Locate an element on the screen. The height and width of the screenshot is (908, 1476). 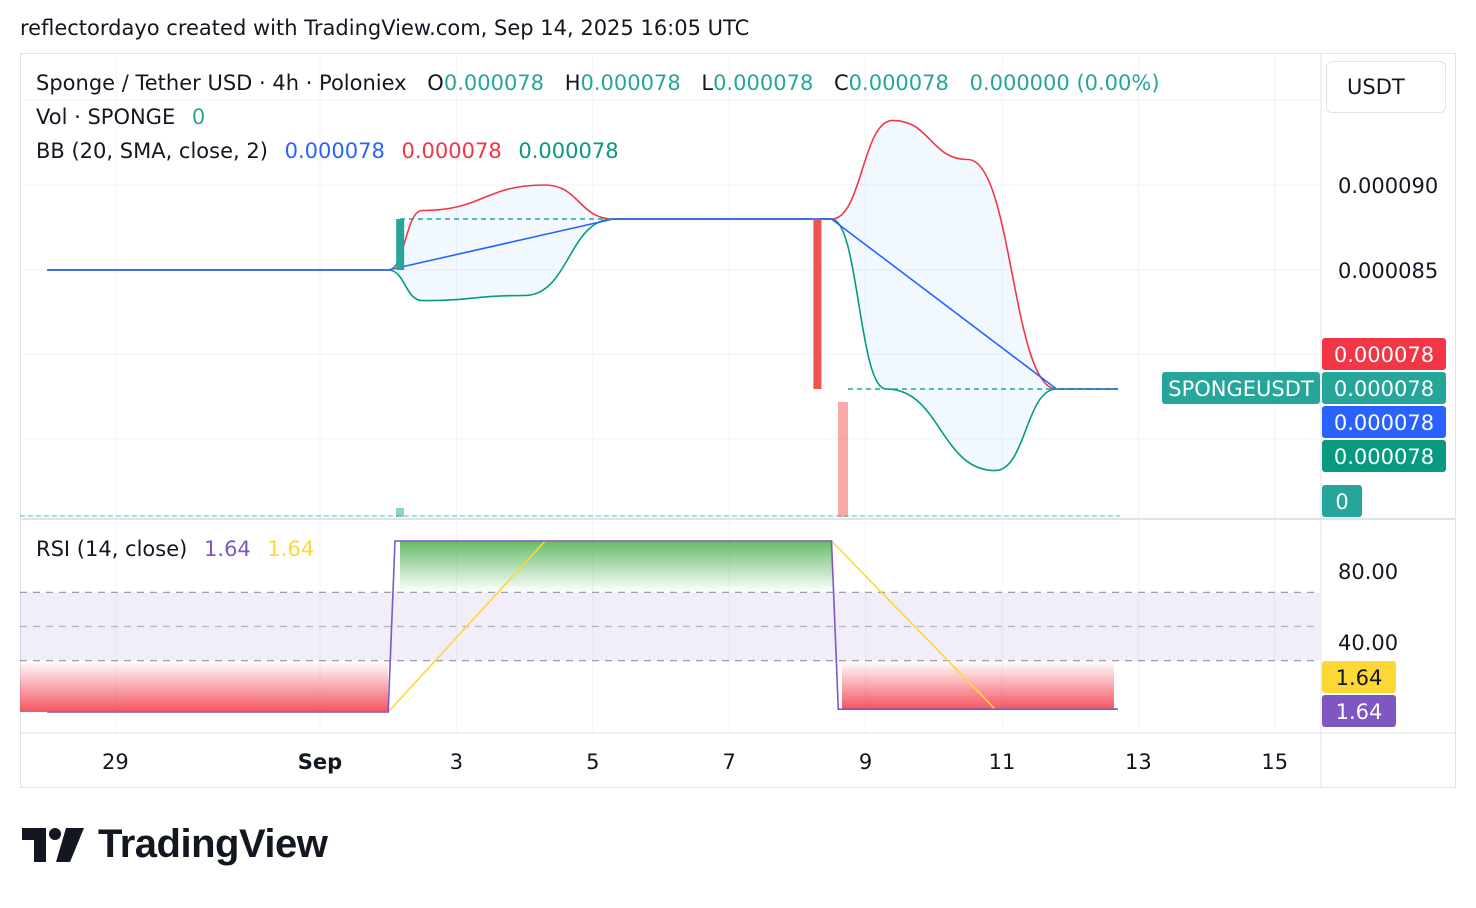
price-tick-label: 0.000090 is located at coordinates (1388, 186).